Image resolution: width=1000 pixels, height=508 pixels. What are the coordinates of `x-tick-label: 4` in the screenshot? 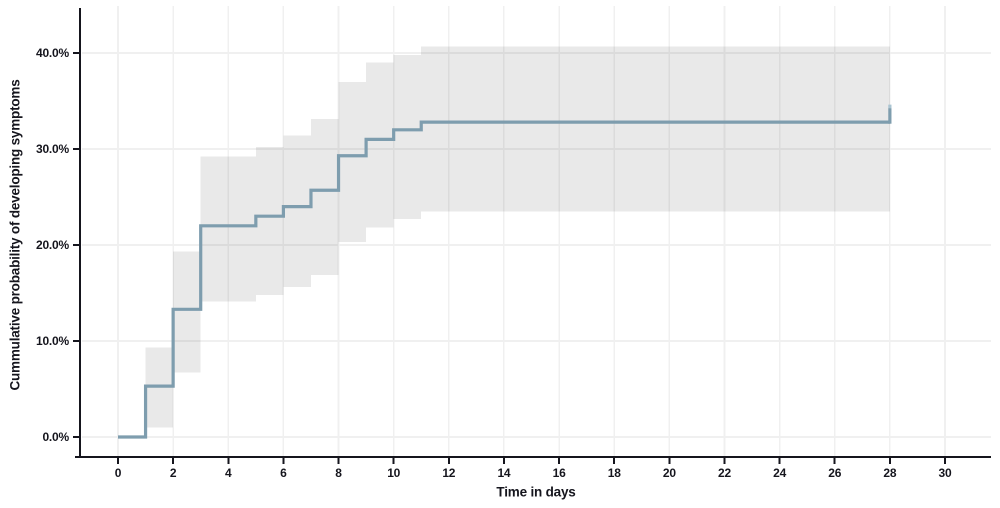 It's located at (228, 473).